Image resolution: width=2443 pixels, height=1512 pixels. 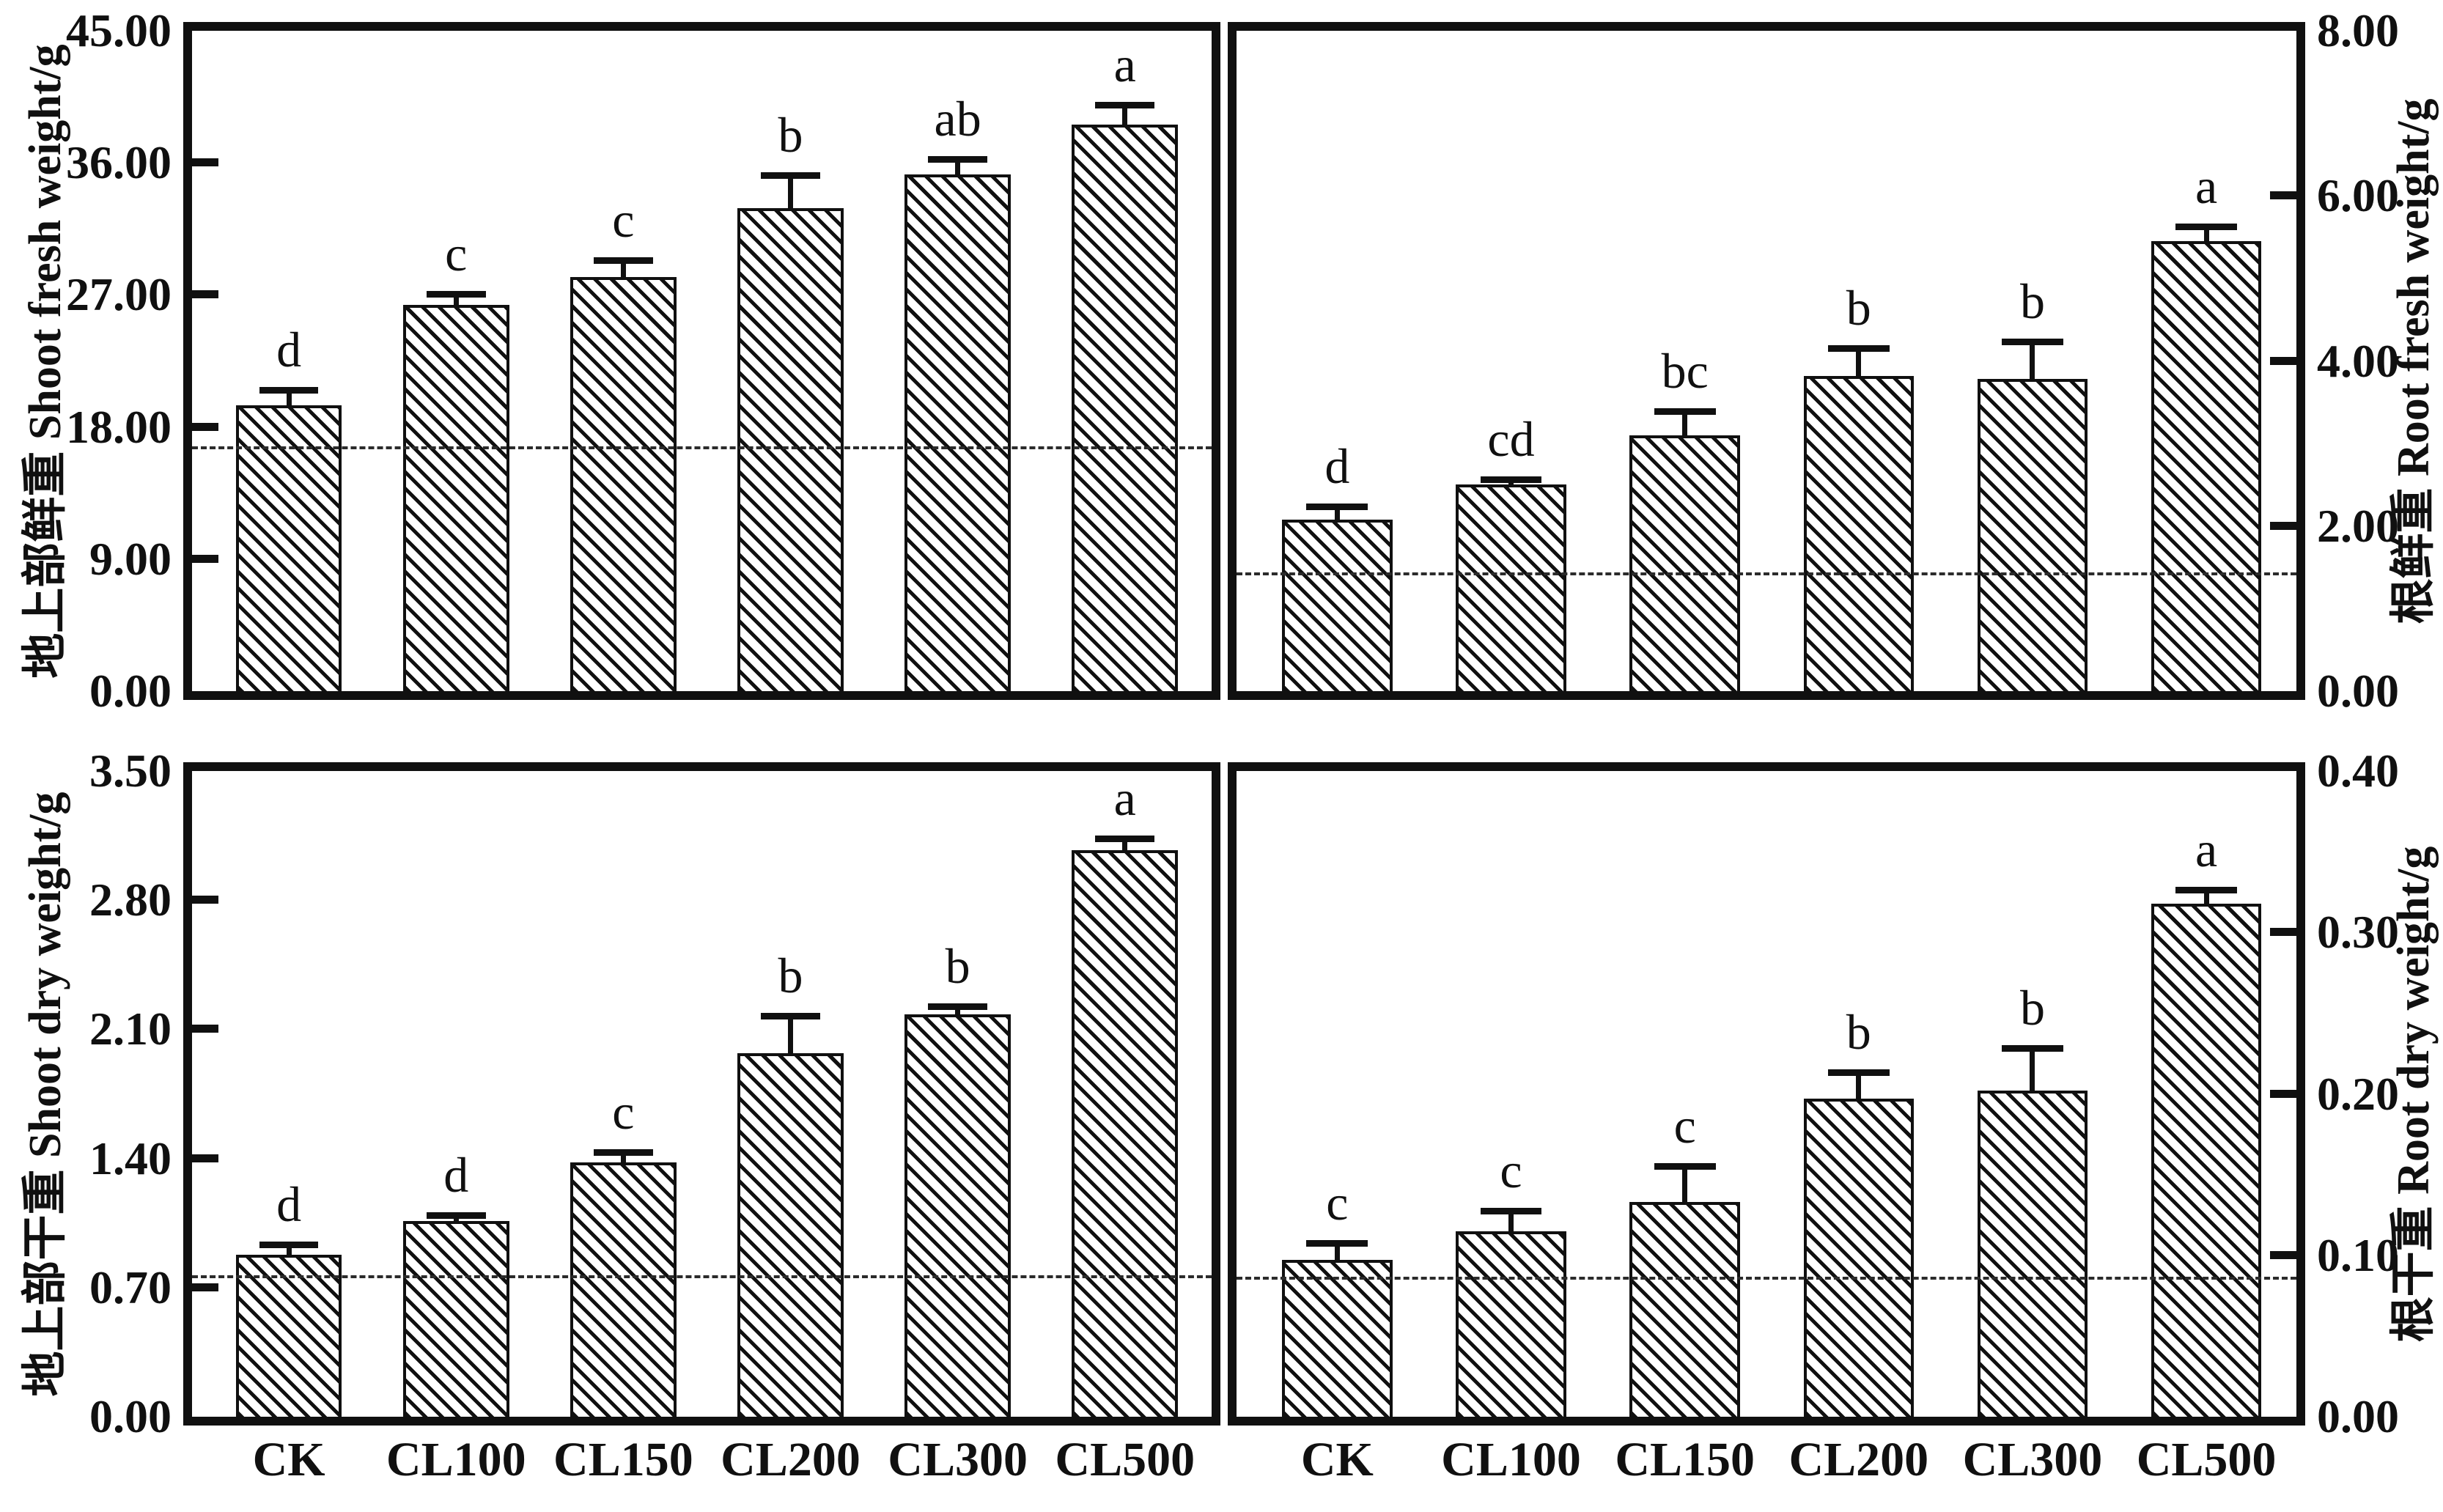 I want to click on y-axis-title-shoot-fresh: 地上部鲜重 Shoot fresh weight/g, so click(x=45, y=361).